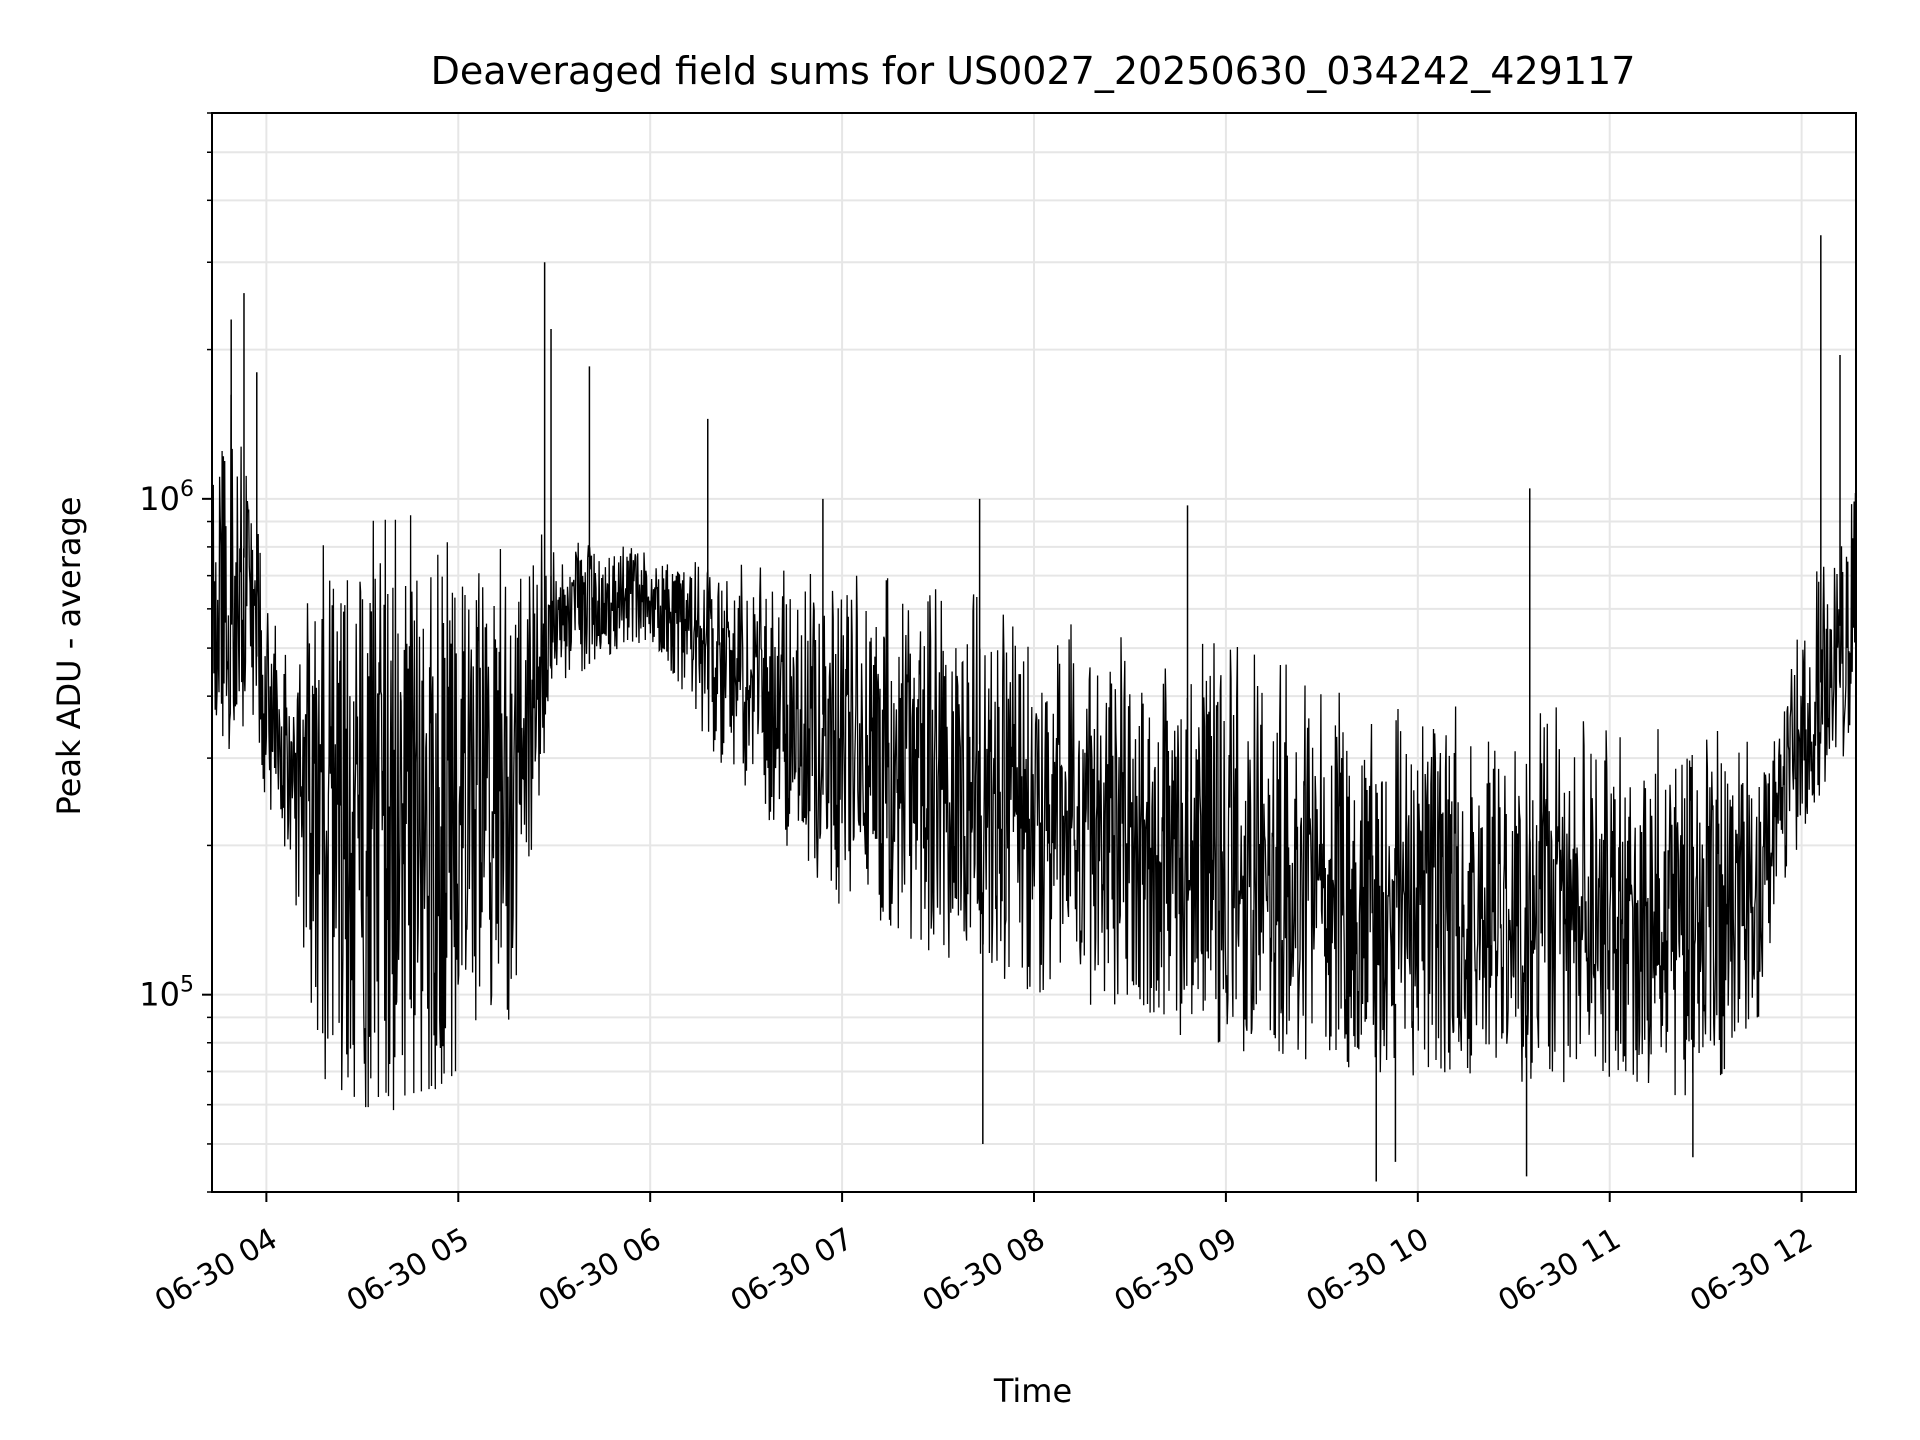 Image resolution: width=1920 pixels, height=1440 pixels. Describe the element at coordinates (187, 985) in the screenshot. I see `y-tick-exponent: 5` at that location.